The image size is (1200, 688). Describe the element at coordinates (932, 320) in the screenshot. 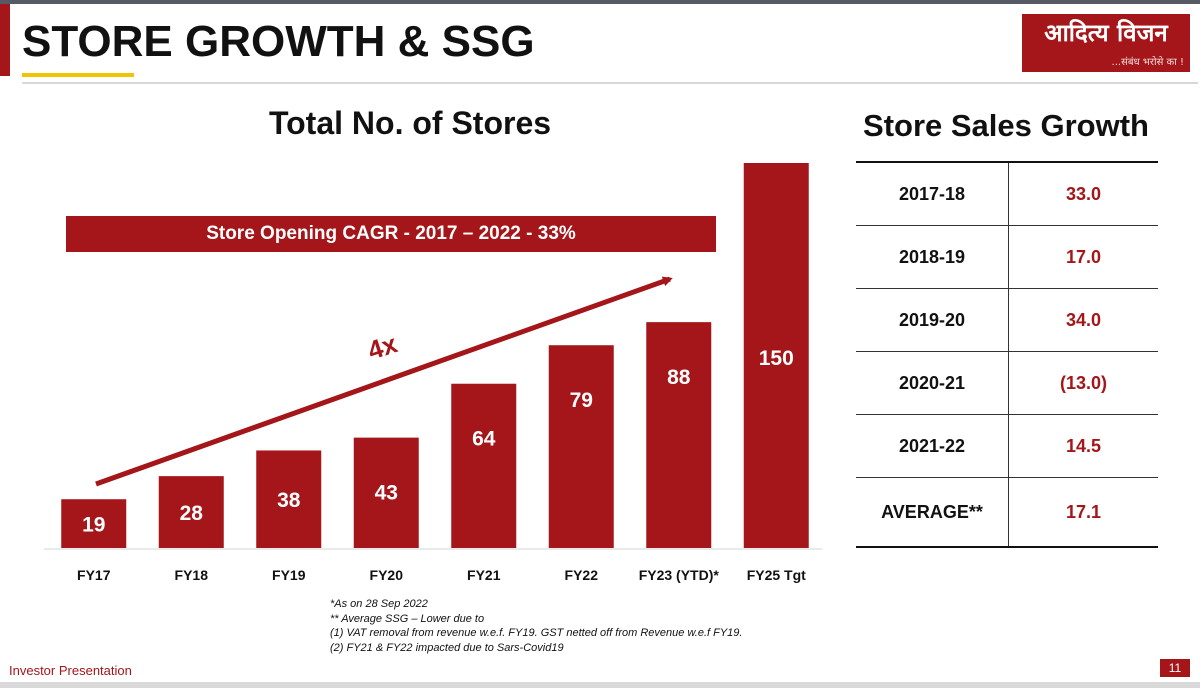

I see `ssg-year: 2019-20` at that location.